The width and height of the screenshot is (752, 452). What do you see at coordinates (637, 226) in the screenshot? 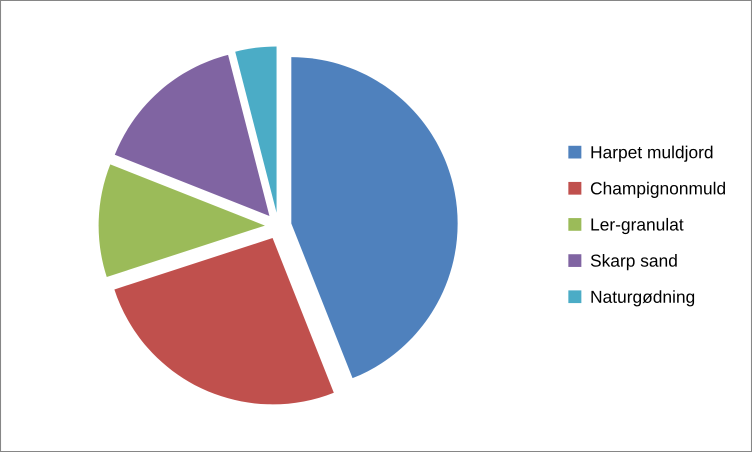
I see `legend-label: Ler-granulat` at bounding box center [637, 226].